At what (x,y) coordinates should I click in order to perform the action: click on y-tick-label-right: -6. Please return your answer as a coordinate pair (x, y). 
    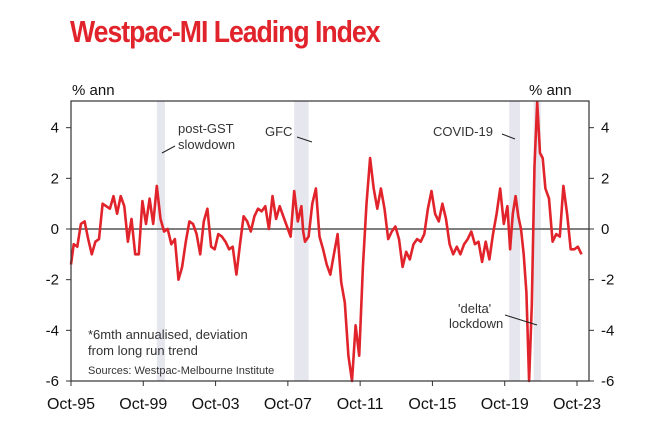
    Looking at the image, I should click on (607, 381).